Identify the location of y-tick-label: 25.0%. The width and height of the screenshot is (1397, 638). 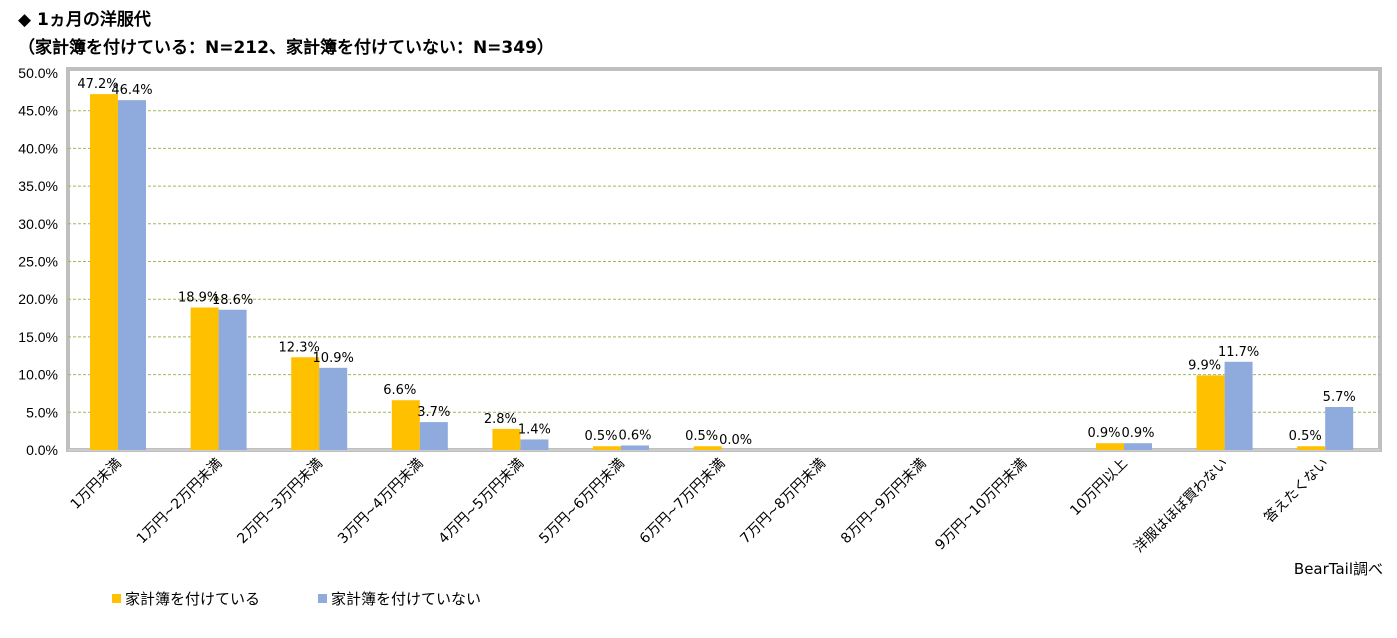
(38, 262).